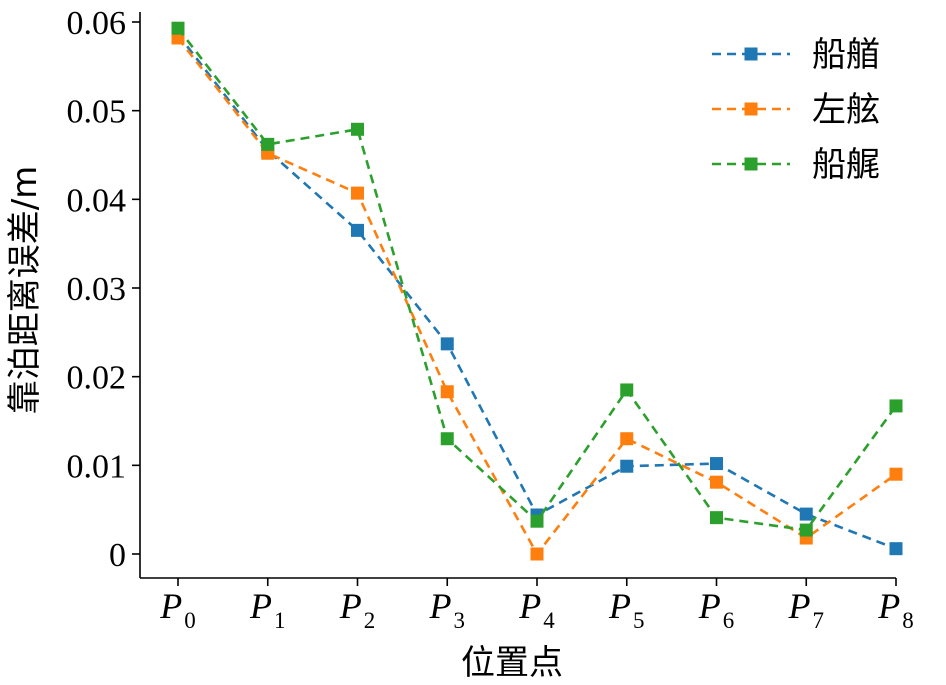 The width and height of the screenshot is (946, 685). What do you see at coordinates (97, 200) in the screenshot?
I see `y-tick-label: 0.04` at bounding box center [97, 200].